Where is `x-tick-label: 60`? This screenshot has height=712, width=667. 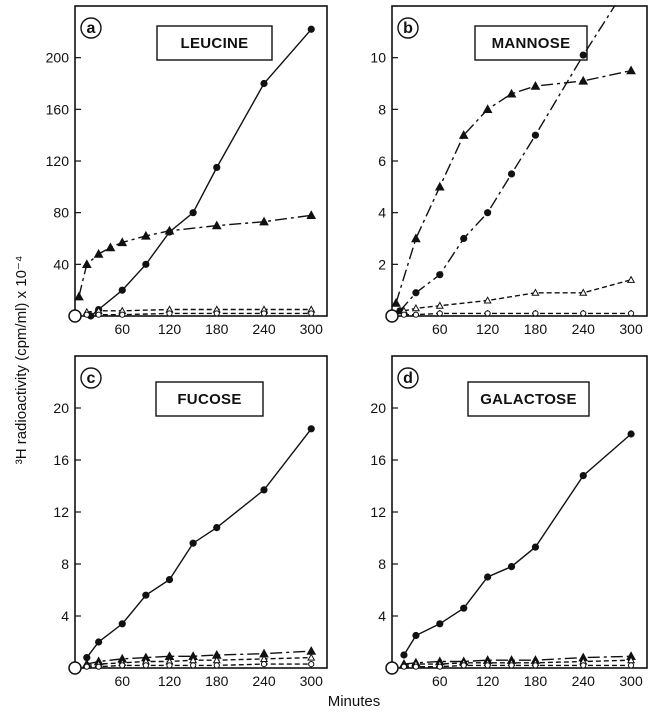 x-tick-label: 60 is located at coordinates (122, 681).